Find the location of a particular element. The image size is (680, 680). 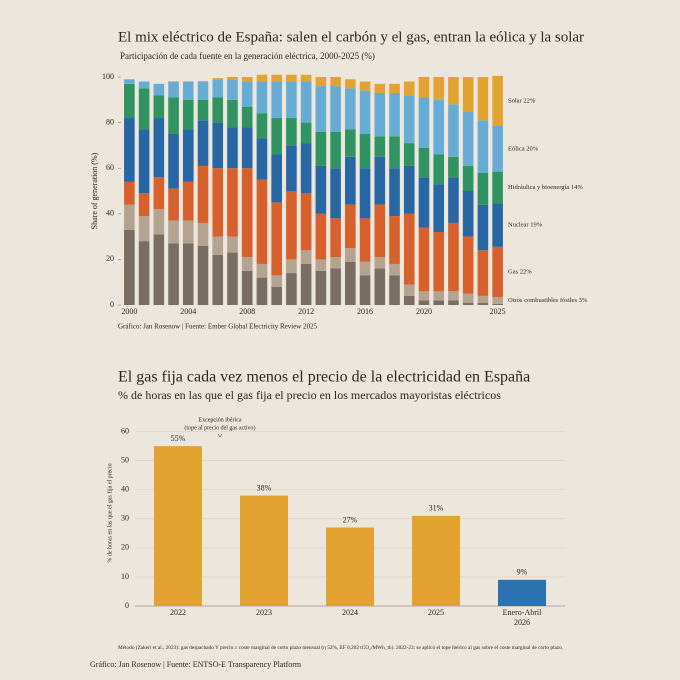

legend-label: Gas 22% is located at coordinates (520, 271).